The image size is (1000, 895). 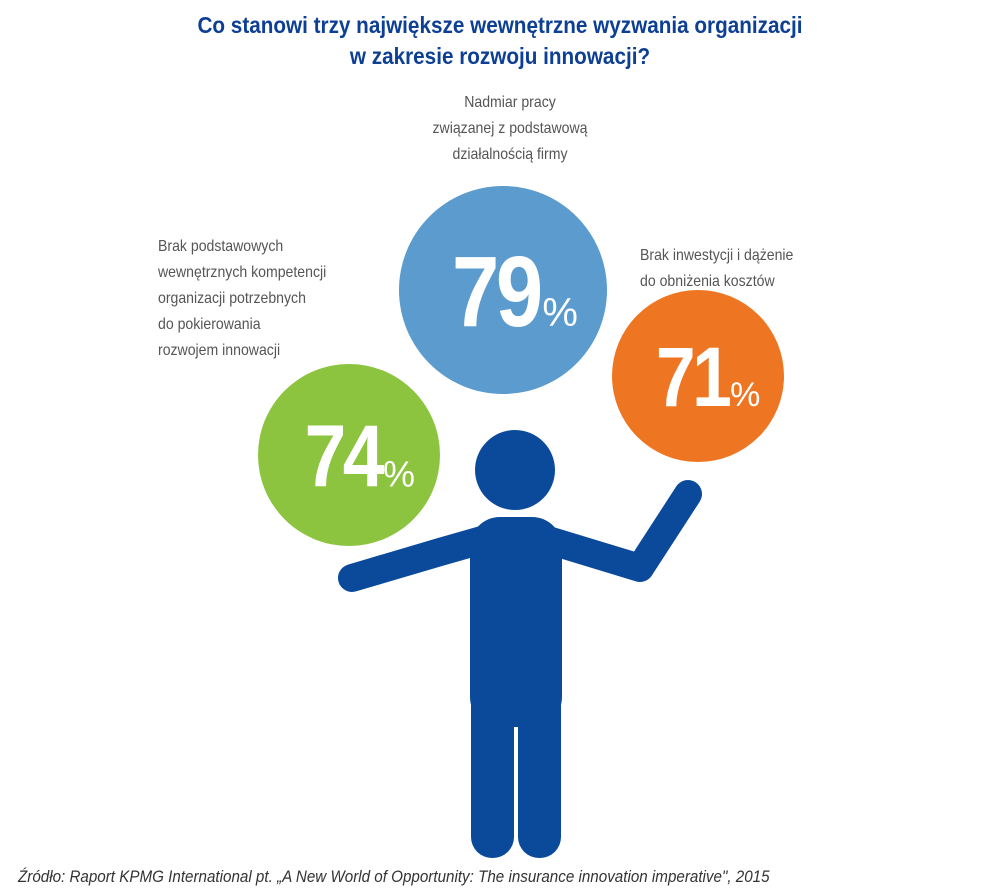 I want to click on label-line: rozwojem innowacji, so click(x=219, y=350).